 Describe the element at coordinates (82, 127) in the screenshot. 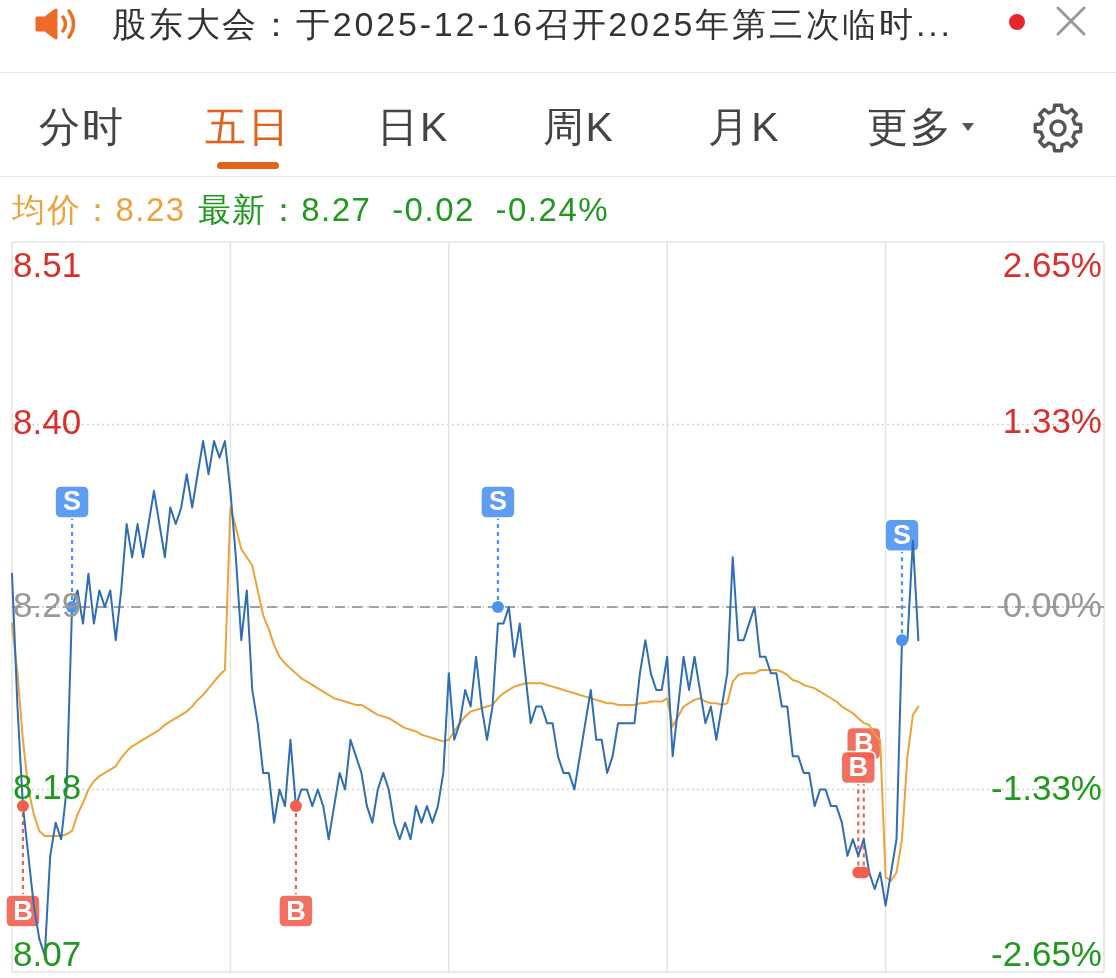

I see `text: 分时` at that location.